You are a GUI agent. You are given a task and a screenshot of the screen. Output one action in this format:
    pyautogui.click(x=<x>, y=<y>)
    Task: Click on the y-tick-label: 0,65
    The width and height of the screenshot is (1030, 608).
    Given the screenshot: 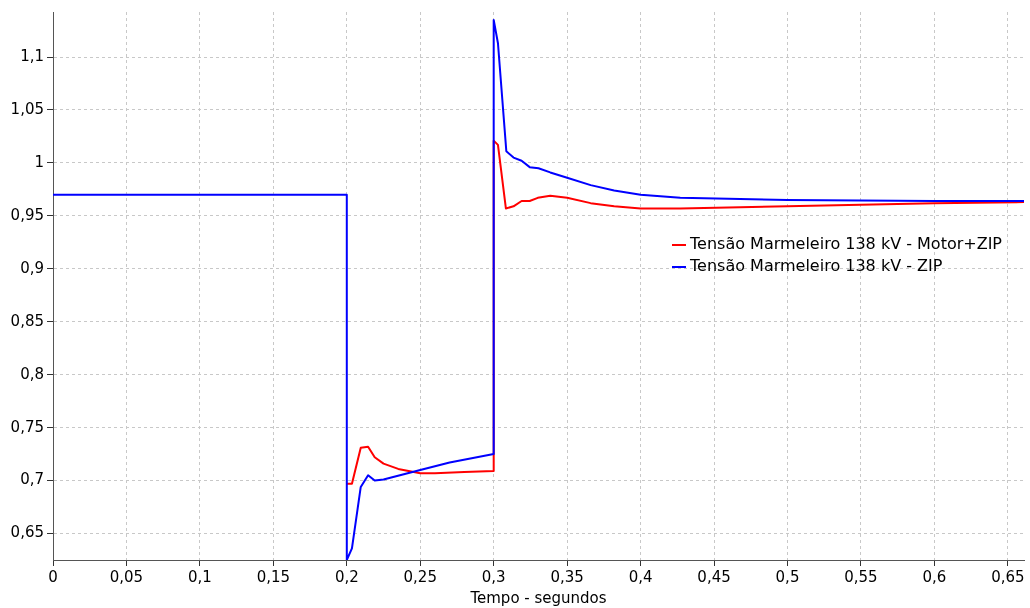 What is the action you would take?
    pyautogui.click(x=27, y=532)
    